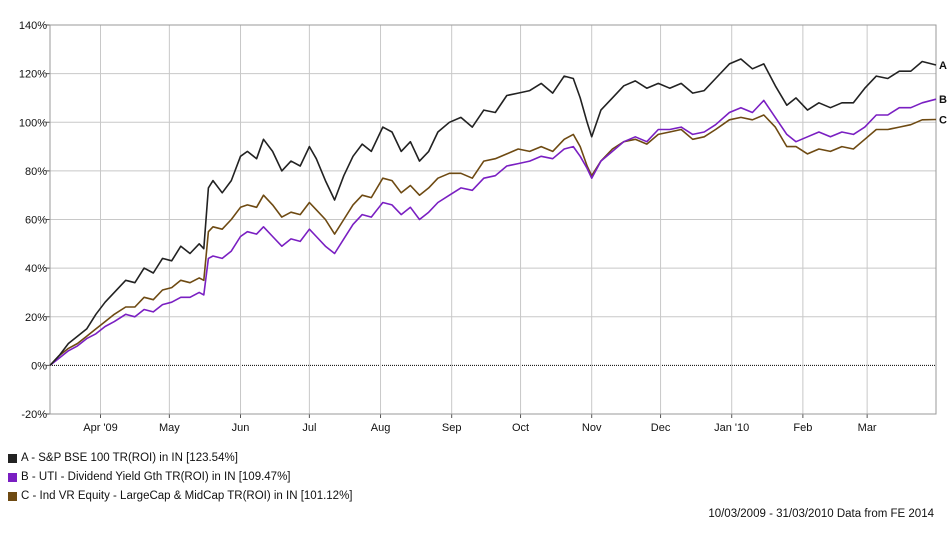 The height and width of the screenshot is (535, 952). What do you see at coordinates (943, 100) in the screenshot?
I see `series-end-label-b: B` at bounding box center [943, 100].